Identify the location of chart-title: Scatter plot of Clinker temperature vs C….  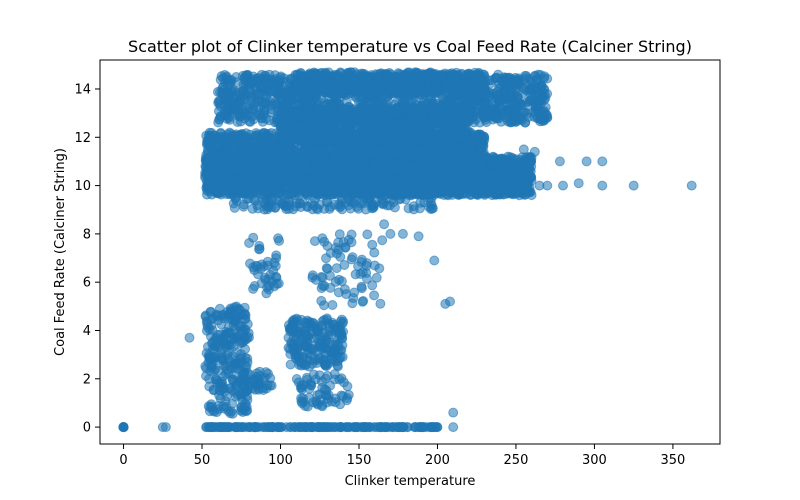
(410, 46).